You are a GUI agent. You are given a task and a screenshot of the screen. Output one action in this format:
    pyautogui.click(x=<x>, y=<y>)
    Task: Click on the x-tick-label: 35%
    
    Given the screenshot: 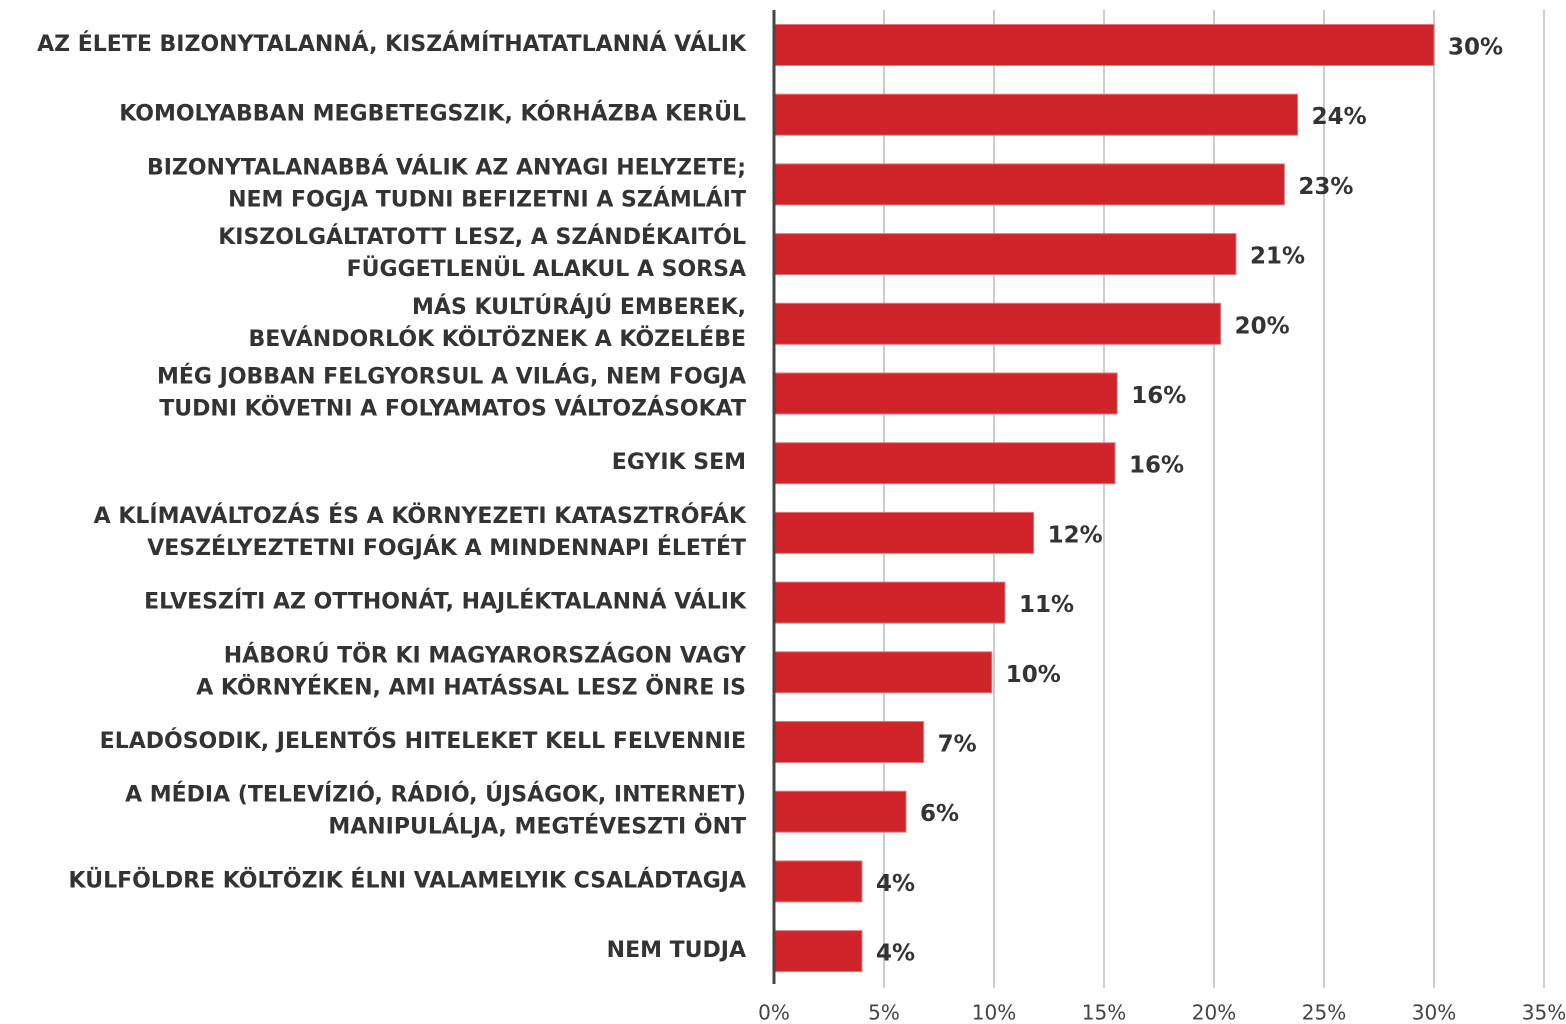 What is the action you would take?
    pyautogui.click(x=1544, y=1012)
    